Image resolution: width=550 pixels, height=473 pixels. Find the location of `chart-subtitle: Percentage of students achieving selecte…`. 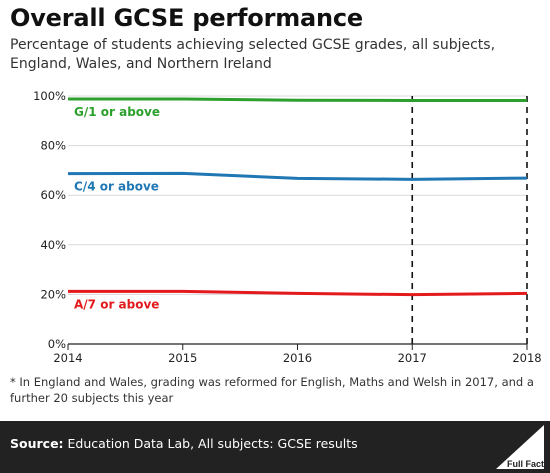

chart-subtitle: Percentage of students achieving selecte… is located at coordinates (253, 54).